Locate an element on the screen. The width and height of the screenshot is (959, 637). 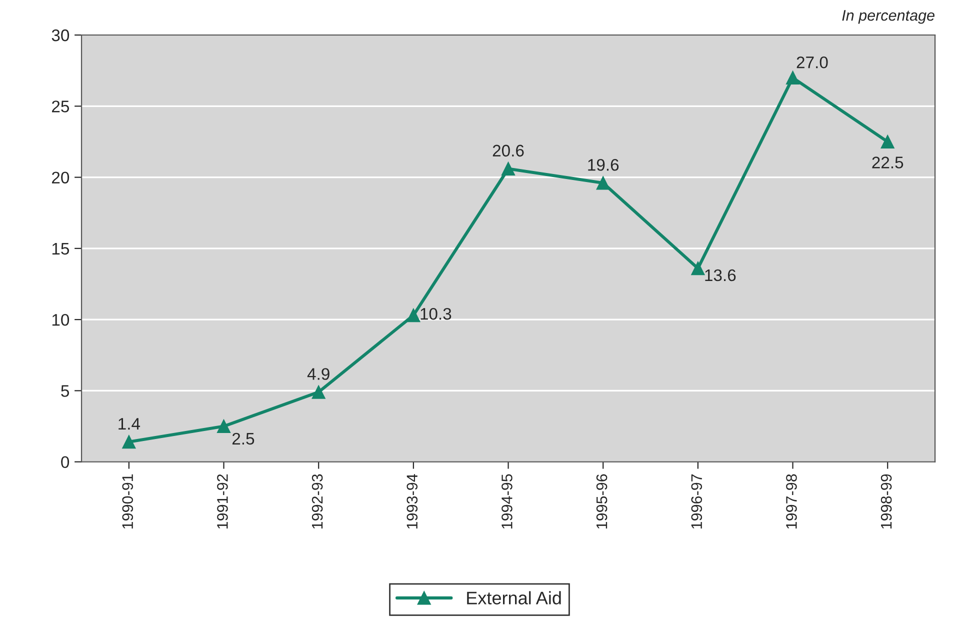
data-label: 10.3 is located at coordinates (436, 314).